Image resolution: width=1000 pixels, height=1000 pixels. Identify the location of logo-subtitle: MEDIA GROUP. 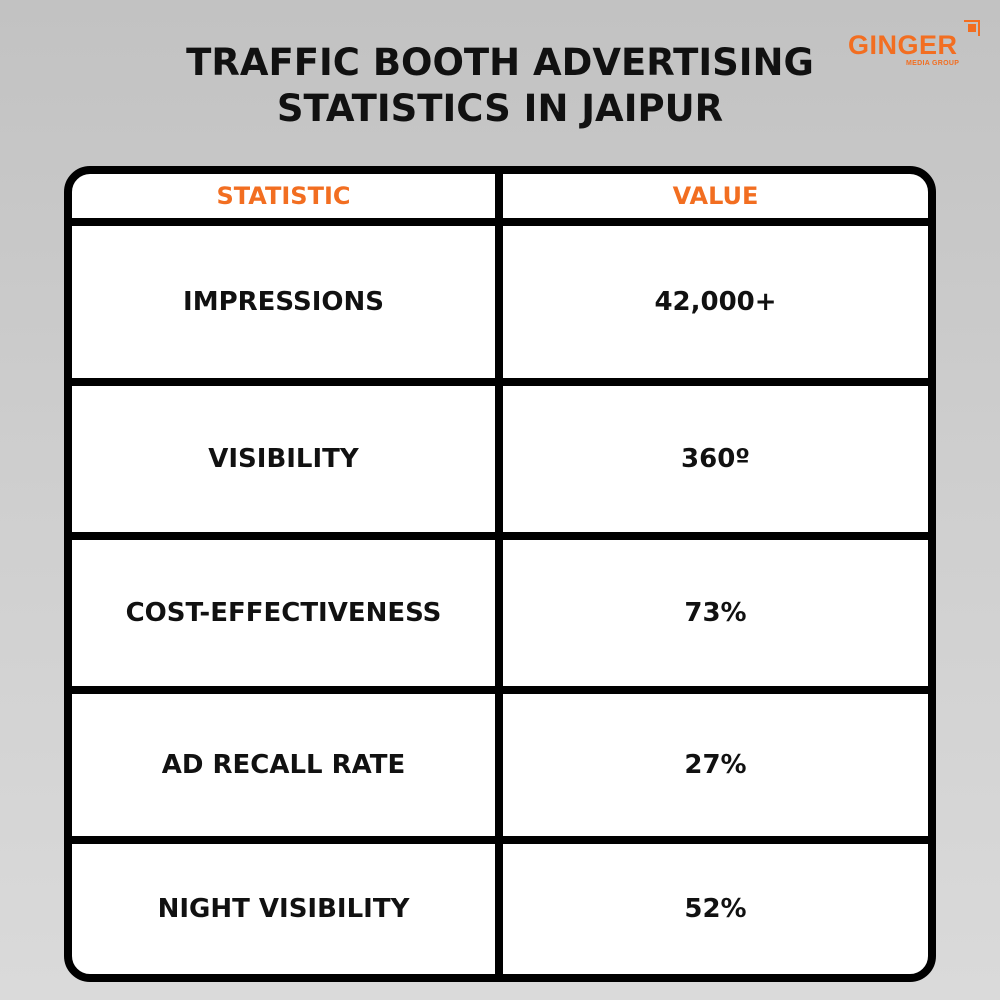
(933, 63).